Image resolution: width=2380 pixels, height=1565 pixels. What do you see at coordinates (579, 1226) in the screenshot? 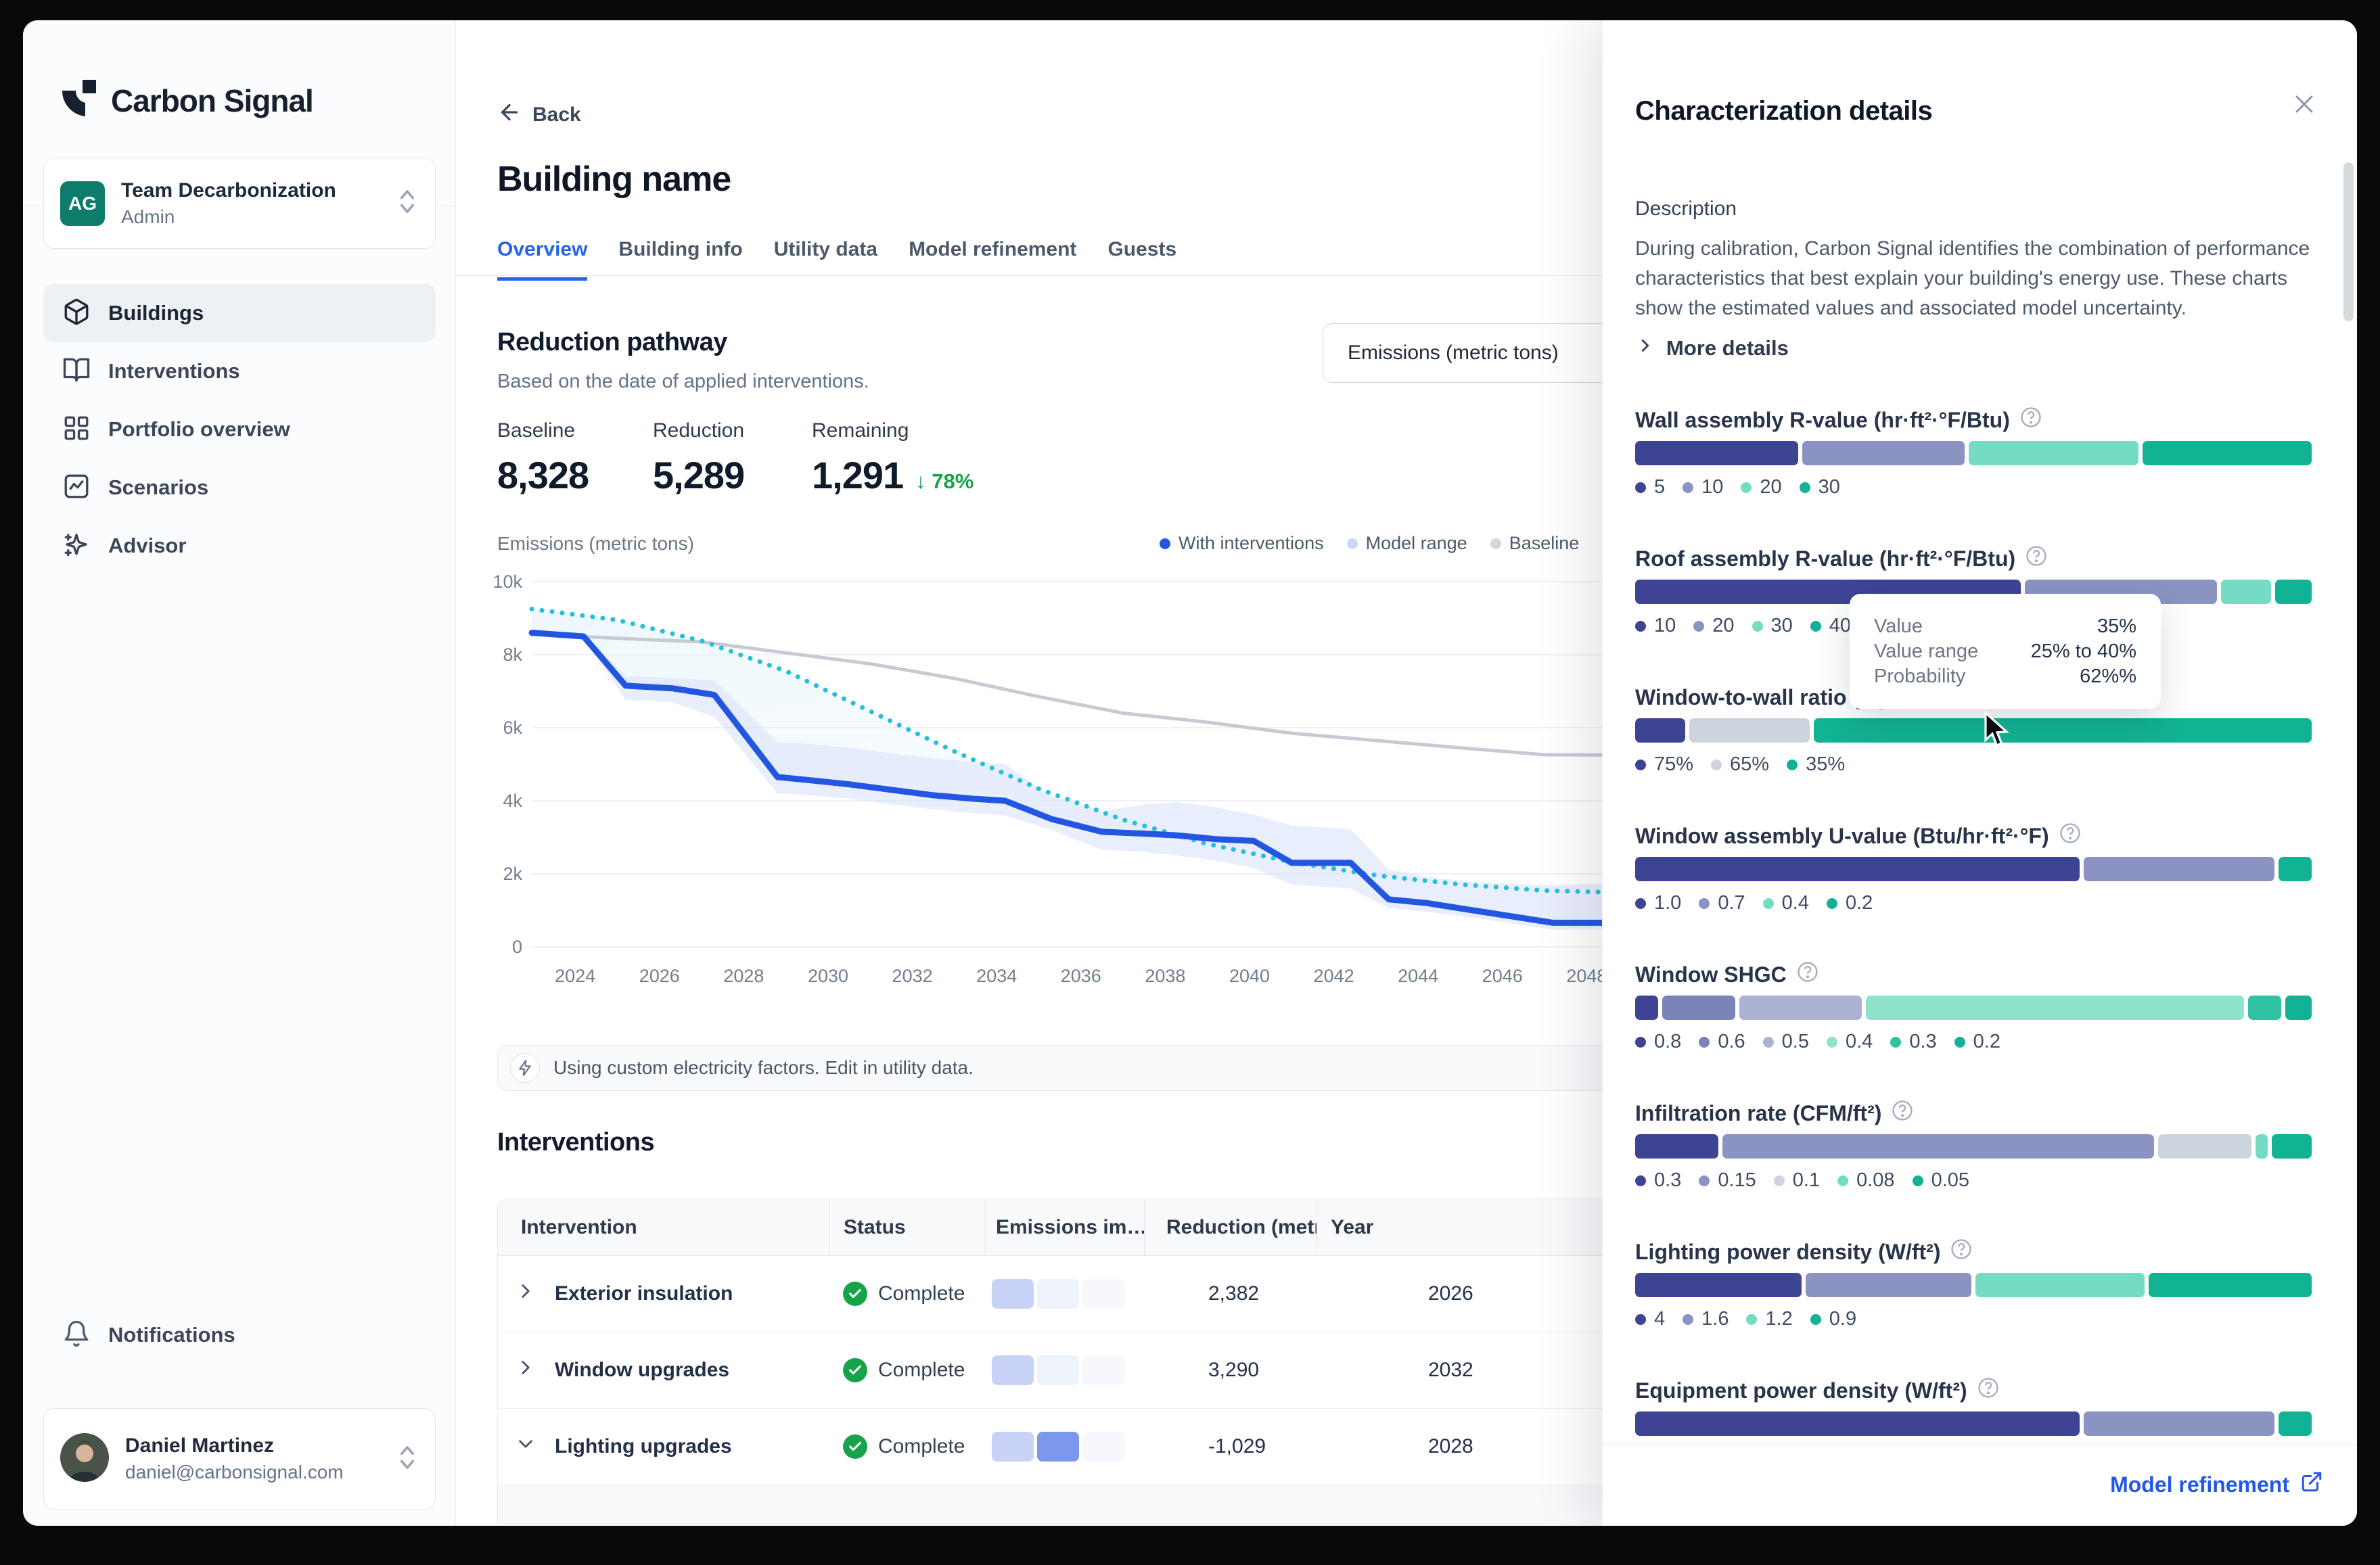
I see `column-header: Intervention` at bounding box center [579, 1226].